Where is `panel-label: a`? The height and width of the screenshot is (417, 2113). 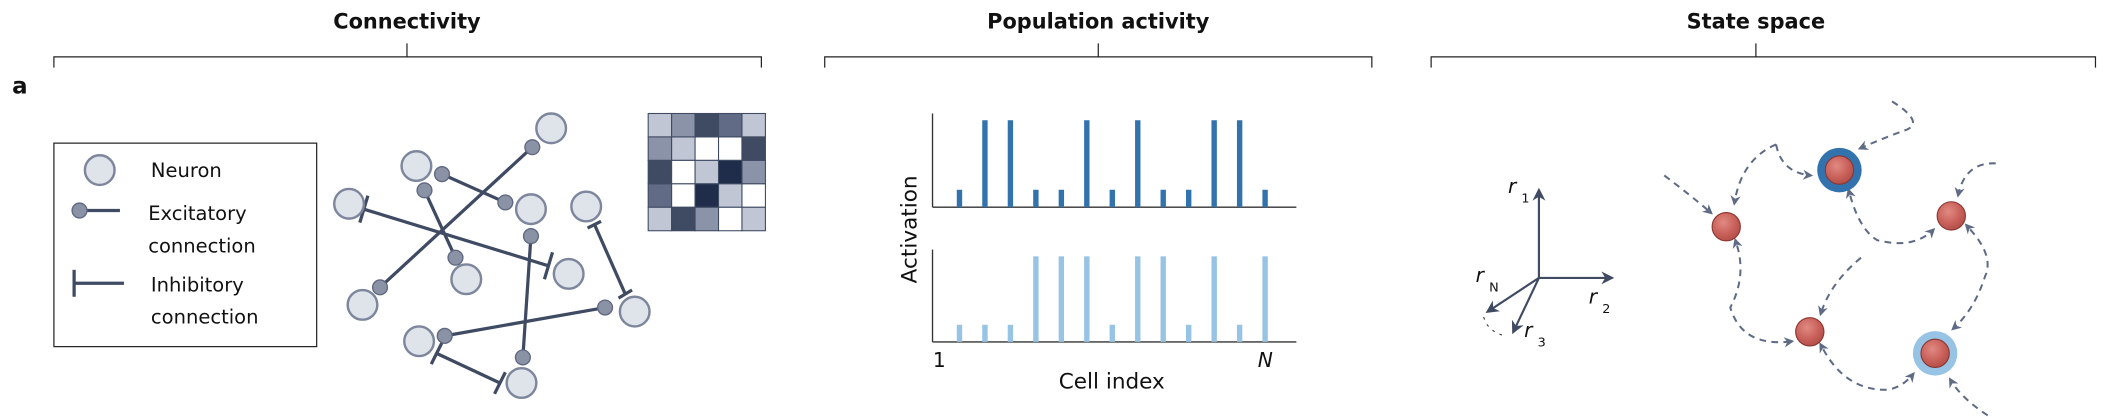 panel-label: a is located at coordinates (19, 86).